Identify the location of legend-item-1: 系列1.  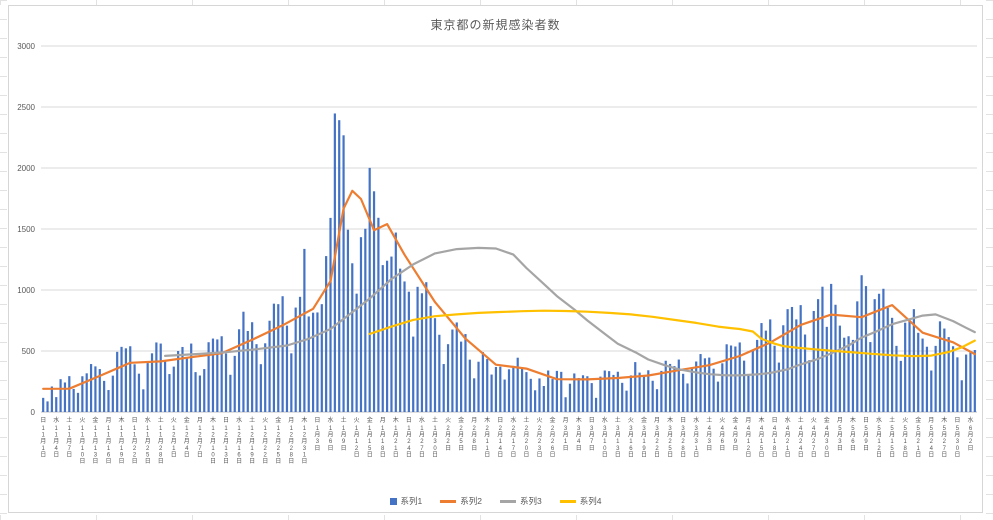
(405, 501).